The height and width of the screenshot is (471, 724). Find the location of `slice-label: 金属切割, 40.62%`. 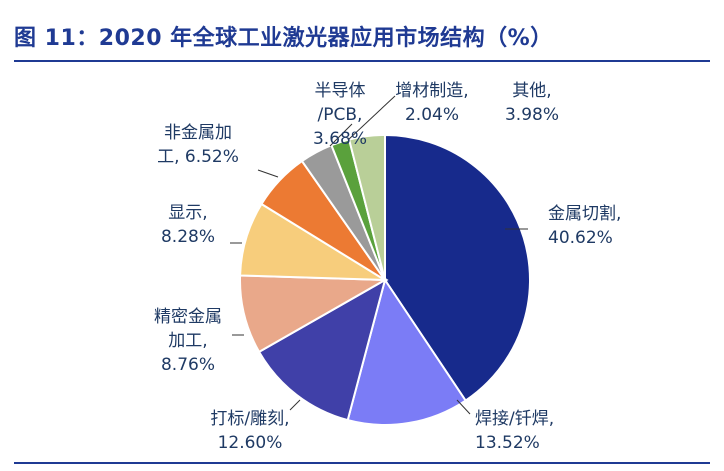

slice-label: 金属切割, 40.62% is located at coordinates (584, 226).